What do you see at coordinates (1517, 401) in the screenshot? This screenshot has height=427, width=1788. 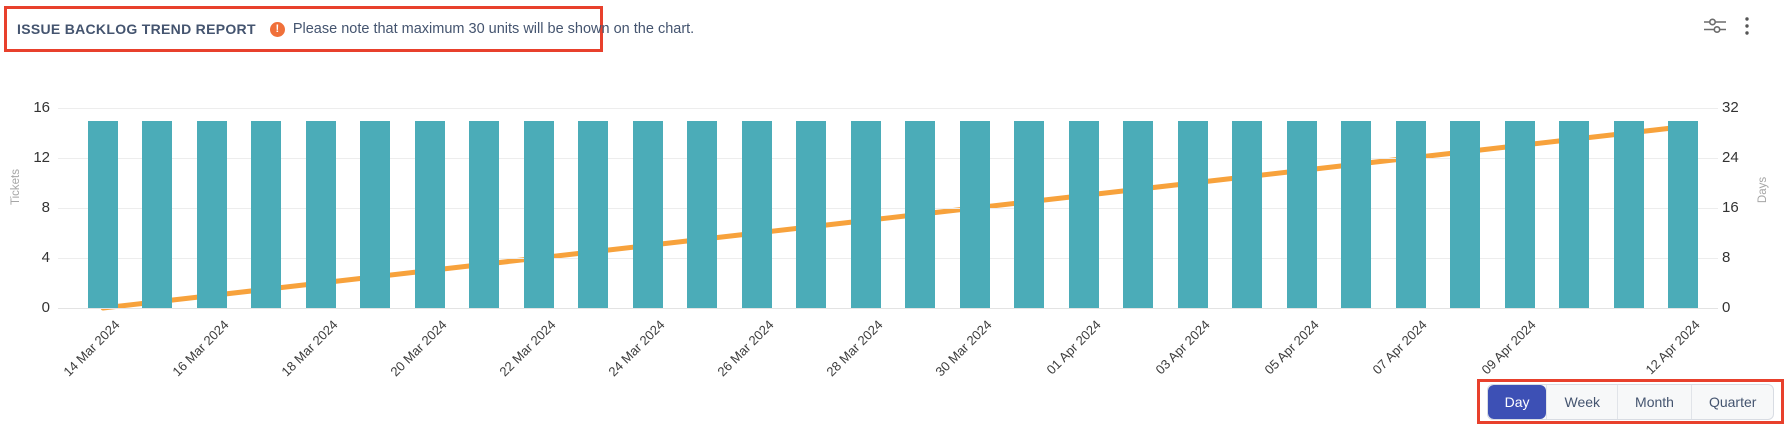 I see `period-button-day: Day` at bounding box center [1517, 401].